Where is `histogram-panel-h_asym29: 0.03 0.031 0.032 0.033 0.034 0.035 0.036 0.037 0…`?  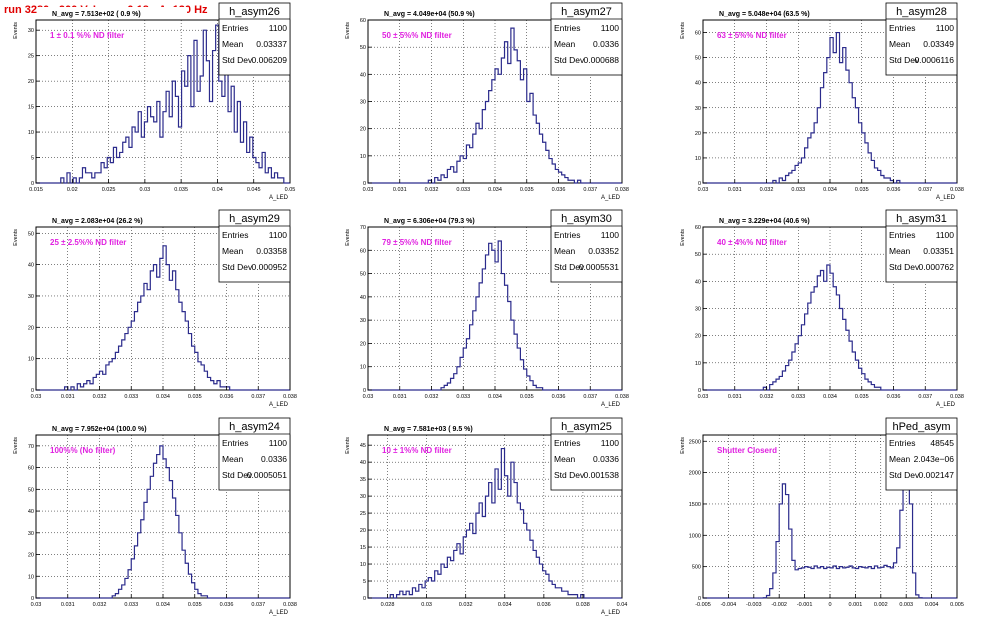 histogram-panel-h_asym29: 0.03 0.031 0.032 0.033 0.034 0.035 0.036 0.037 0… is located at coordinates (155, 308).